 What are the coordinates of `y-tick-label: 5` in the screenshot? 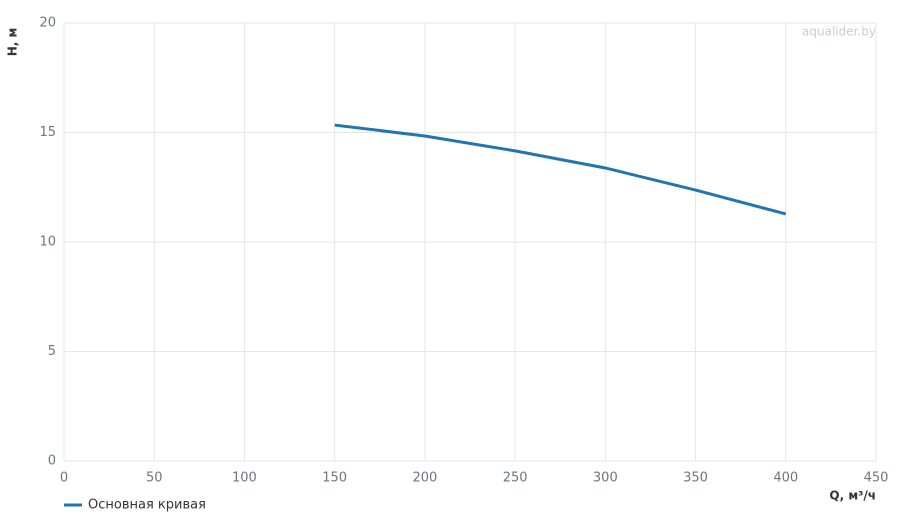 It's located at (52, 351).